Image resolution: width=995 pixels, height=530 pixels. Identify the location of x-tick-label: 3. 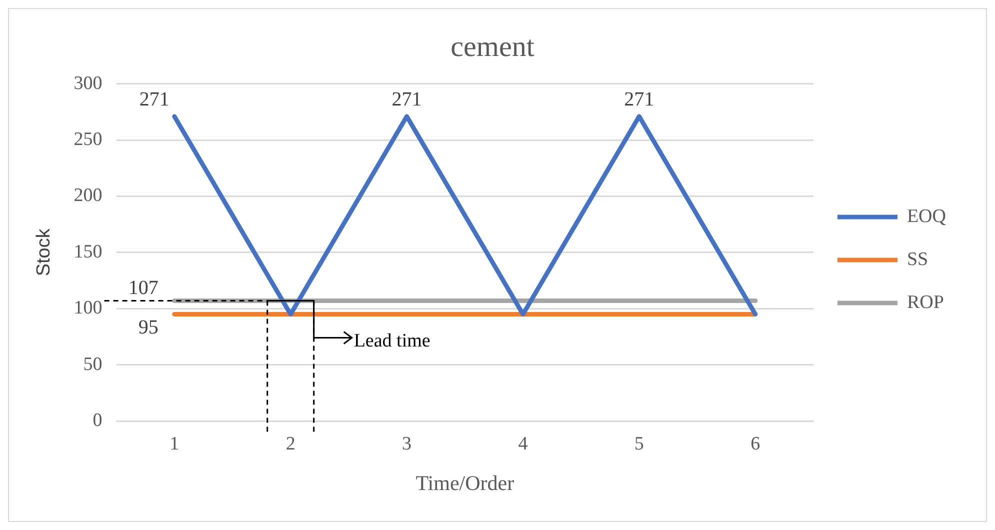
(407, 443).